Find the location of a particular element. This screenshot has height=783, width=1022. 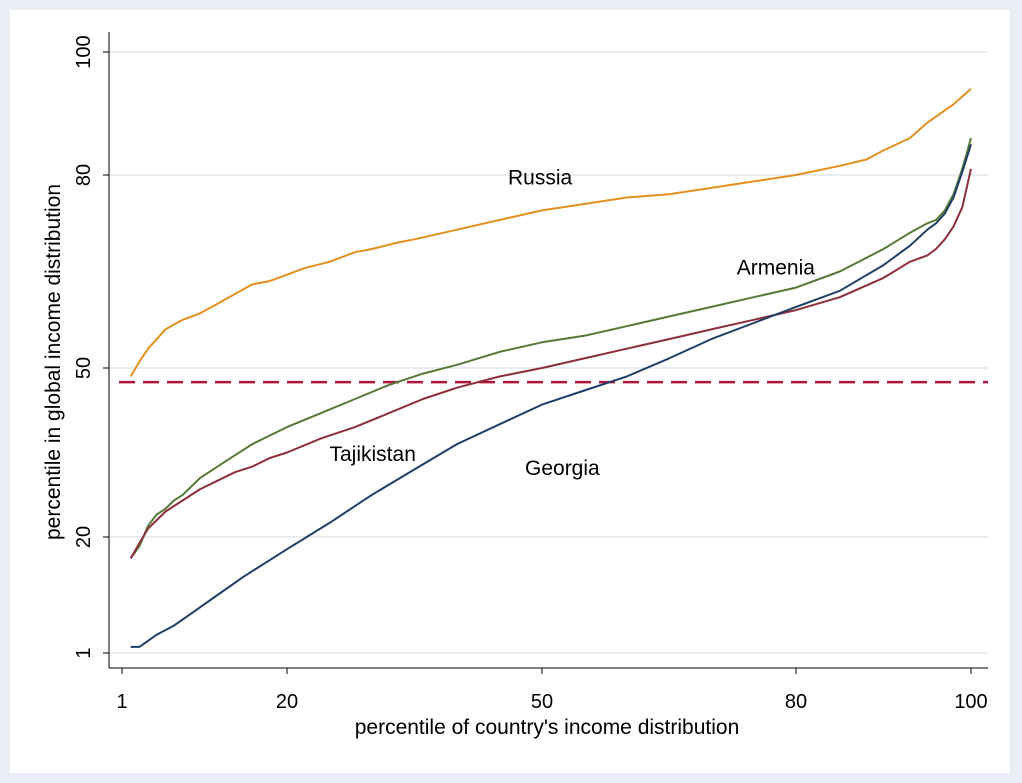

series-label-russia: Russia is located at coordinates (540, 178).